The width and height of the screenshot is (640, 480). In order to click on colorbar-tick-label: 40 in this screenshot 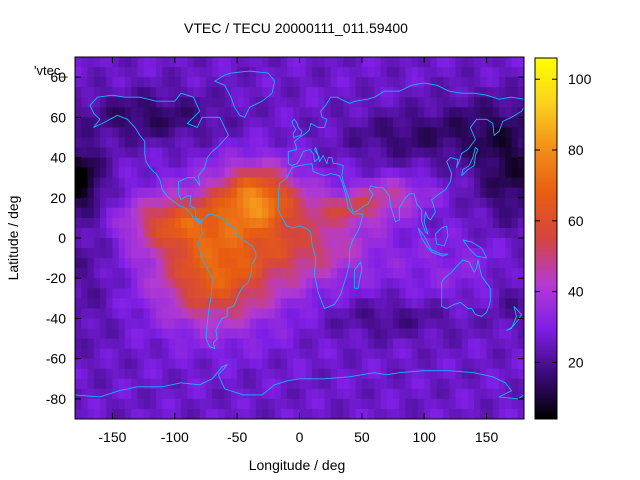, I will do `click(576, 292)`.